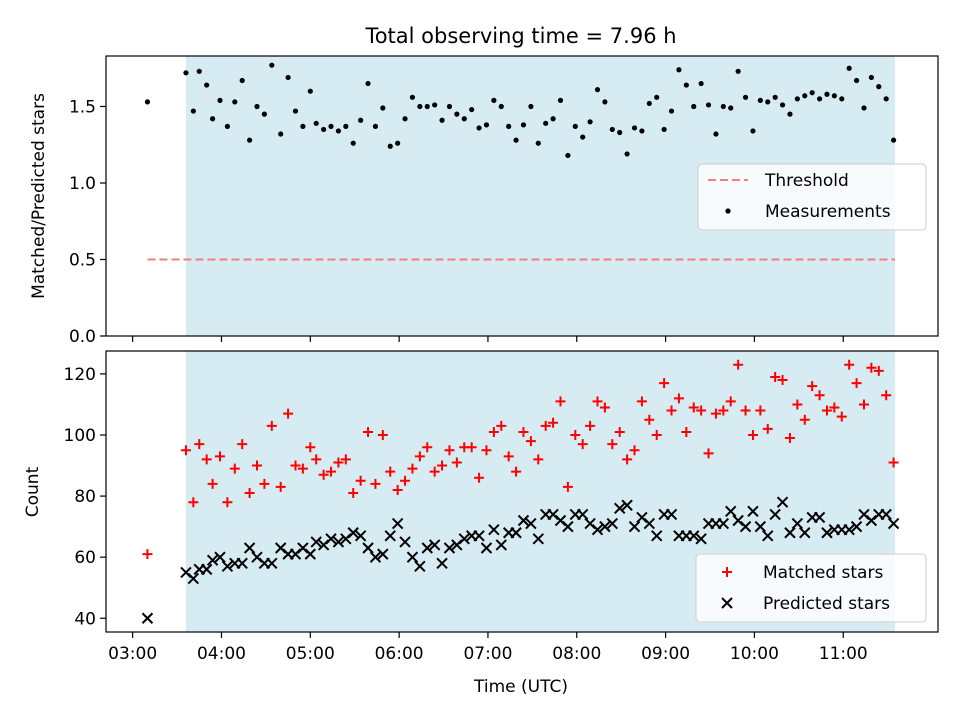 The width and height of the screenshot is (960, 720). Describe the element at coordinates (843, 654) in the screenshot. I see `xtick-label: 11:00` at that location.